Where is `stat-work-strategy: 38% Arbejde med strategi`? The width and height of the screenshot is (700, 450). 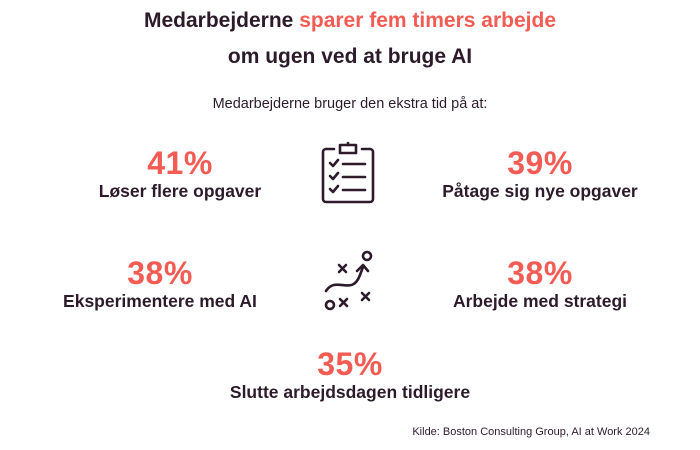
stat-work-strategy: 38% Arbejde med strategi is located at coordinates (540, 284).